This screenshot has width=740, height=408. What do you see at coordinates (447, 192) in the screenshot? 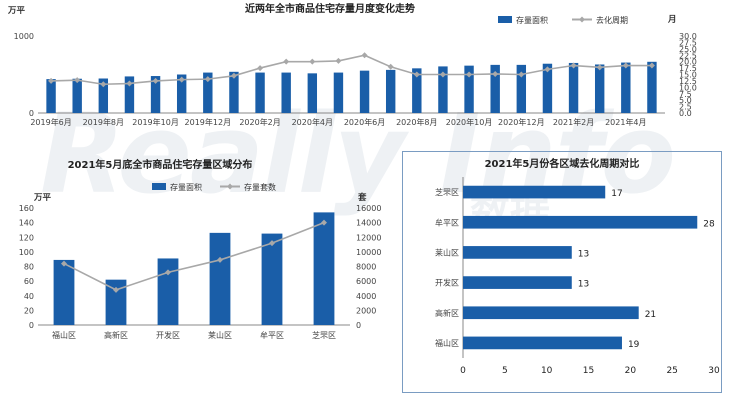
I see `chart3-y-tick: 芝罘区` at bounding box center [447, 192].